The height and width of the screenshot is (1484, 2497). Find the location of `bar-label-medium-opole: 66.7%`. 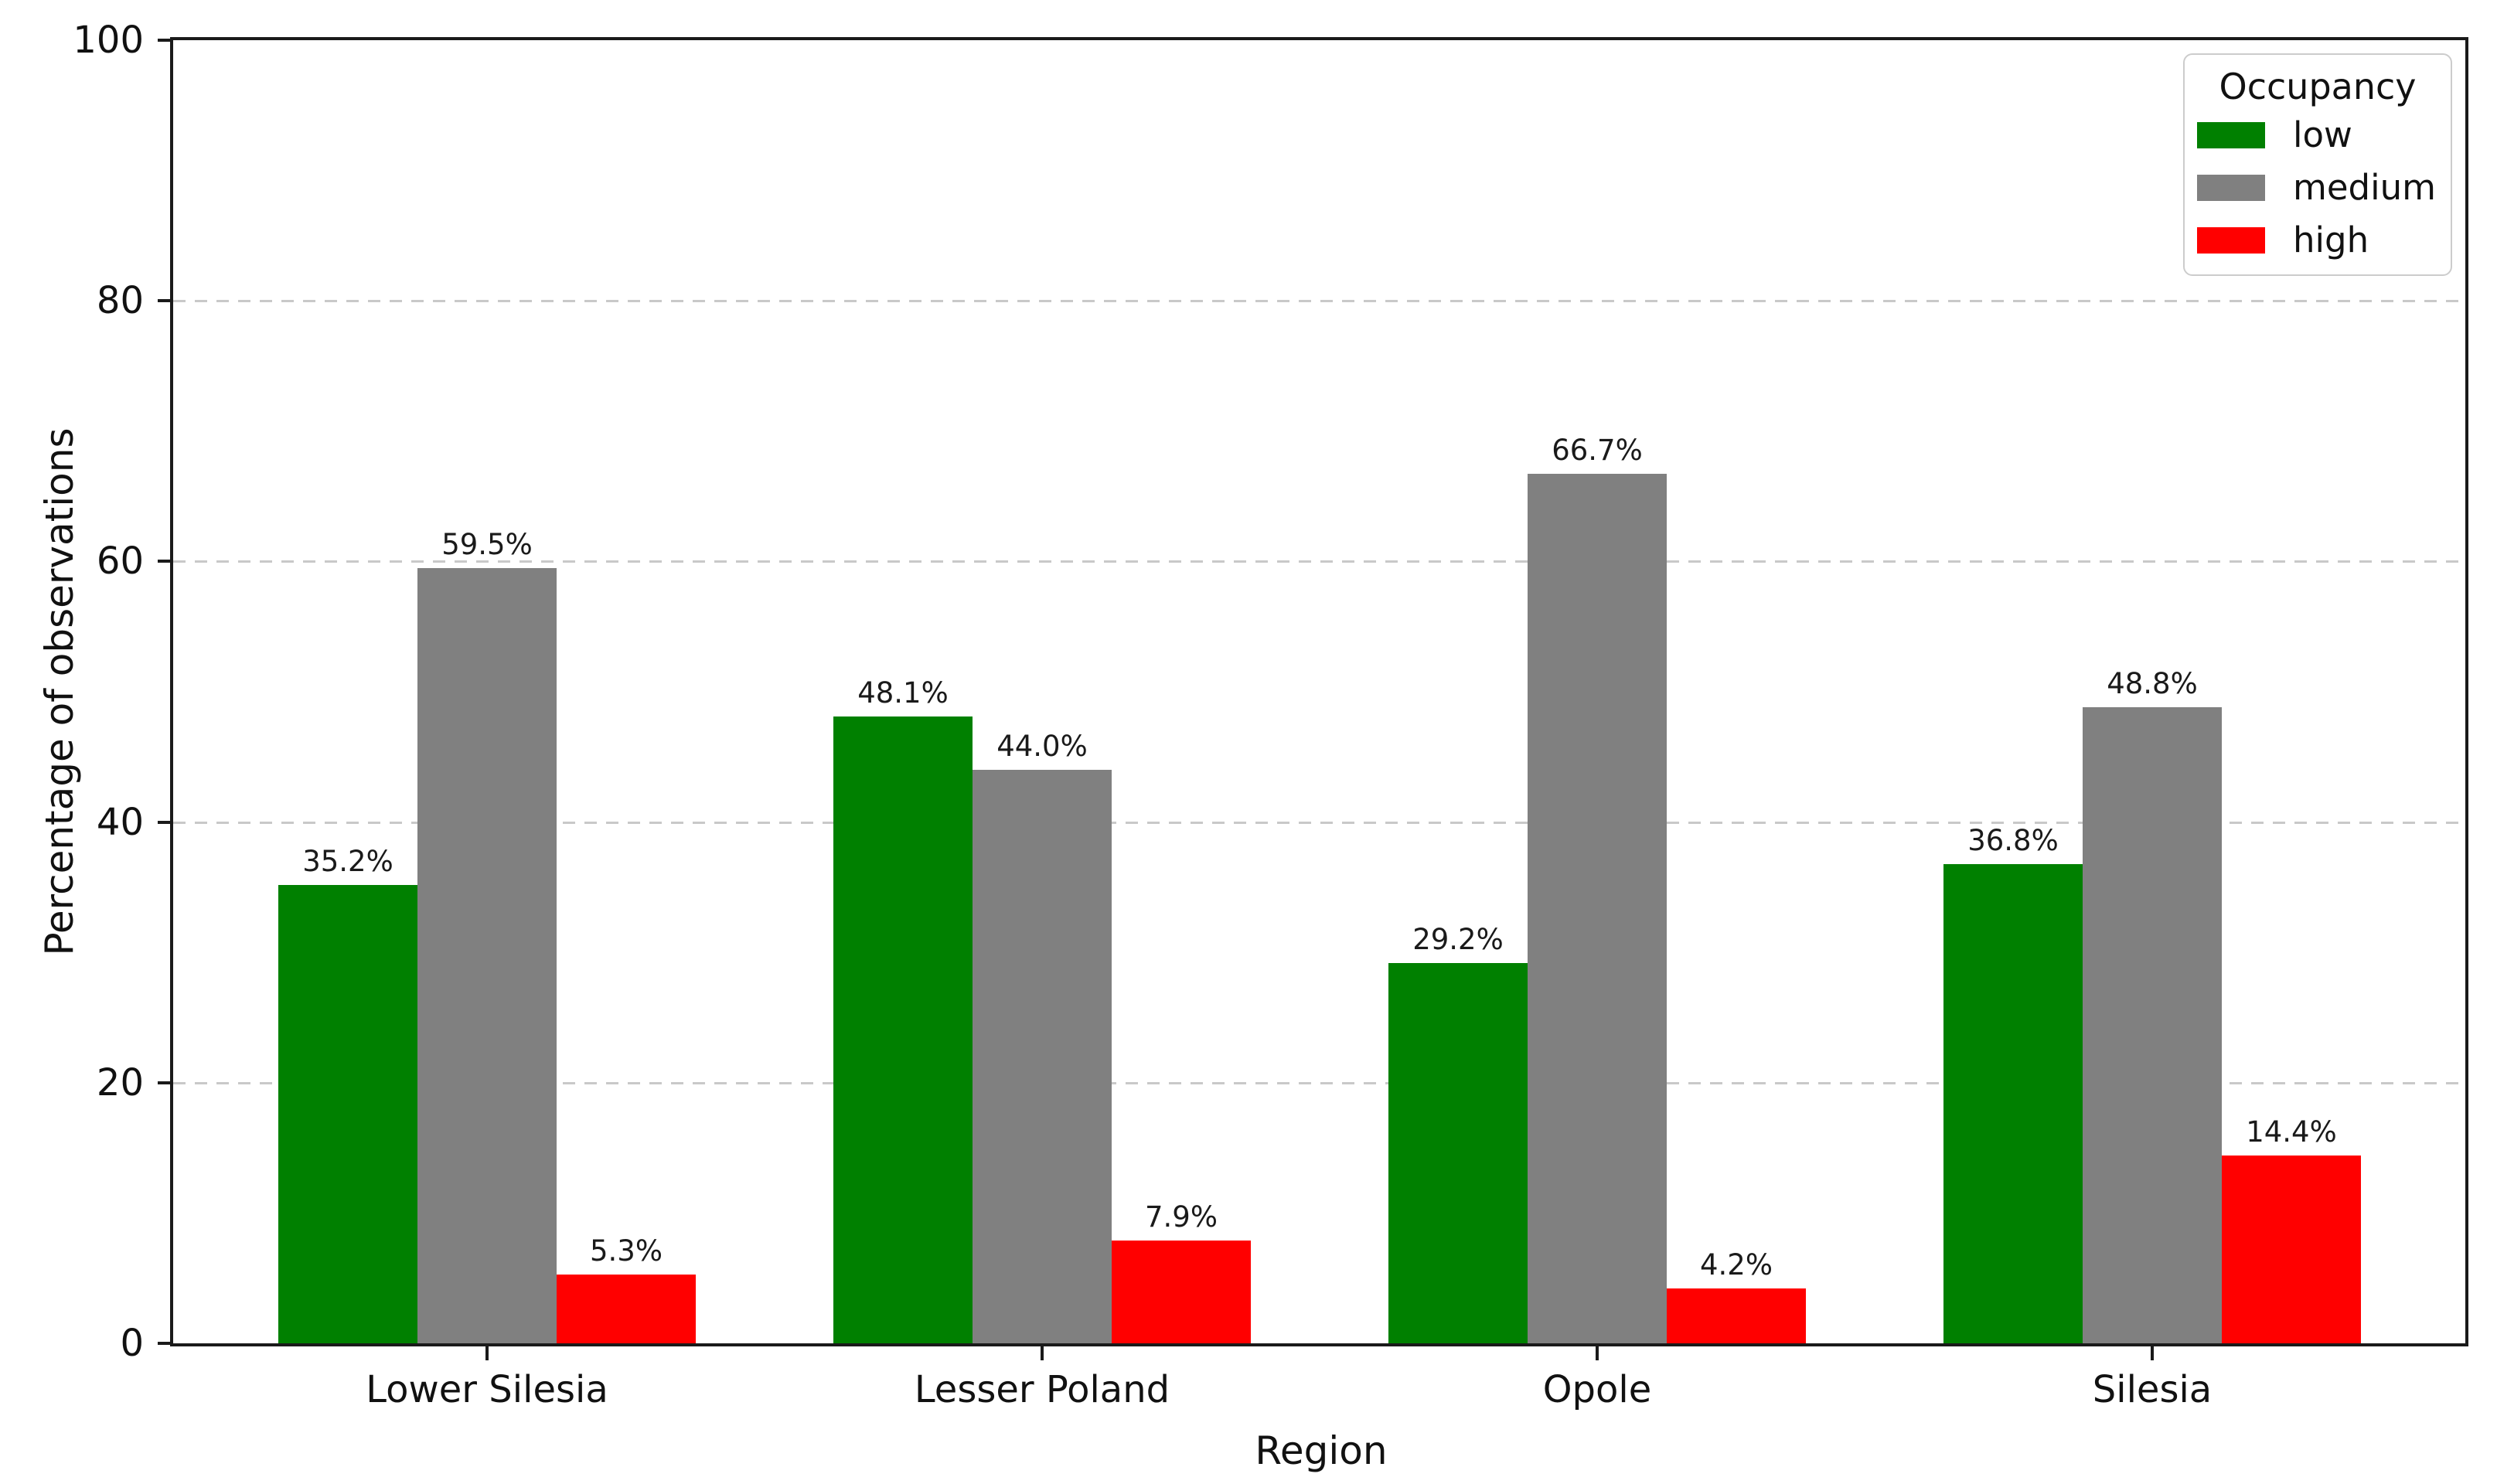

bar-label-medium-opole: 66.7% is located at coordinates (1597, 451).